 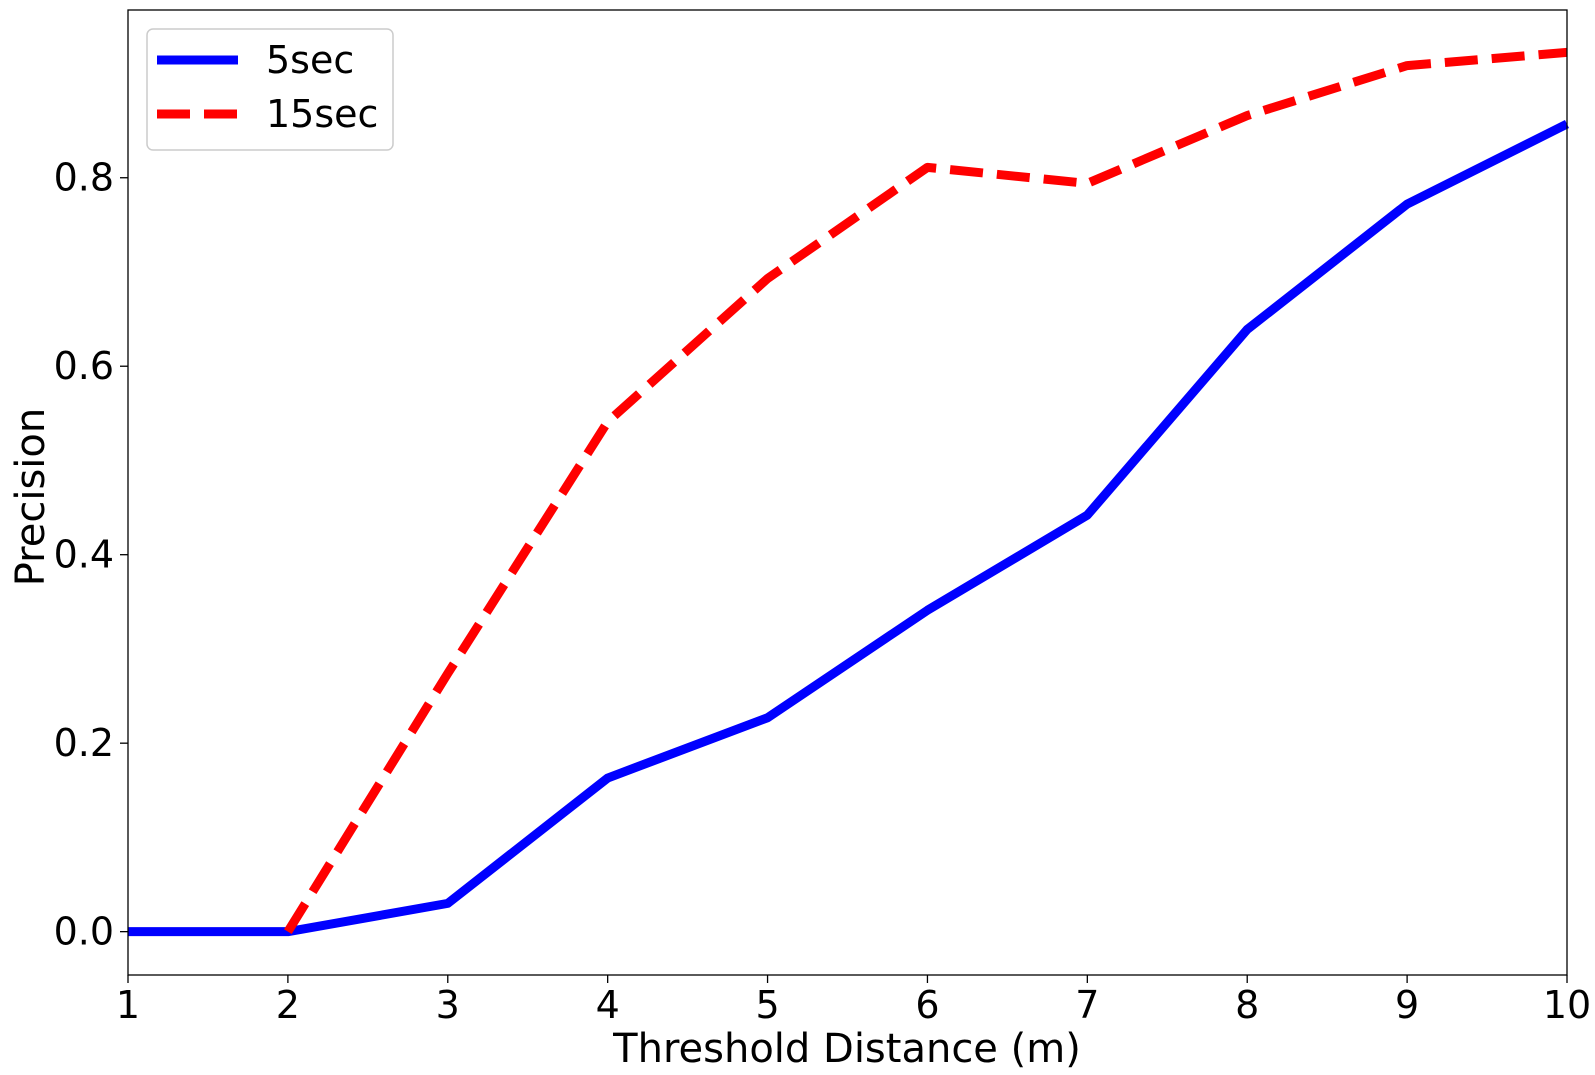 What do you see at coordinates (1247, 1005) in the screenshot?
I see `x-tick-label: 8` at bounding box center [1247, 1005].